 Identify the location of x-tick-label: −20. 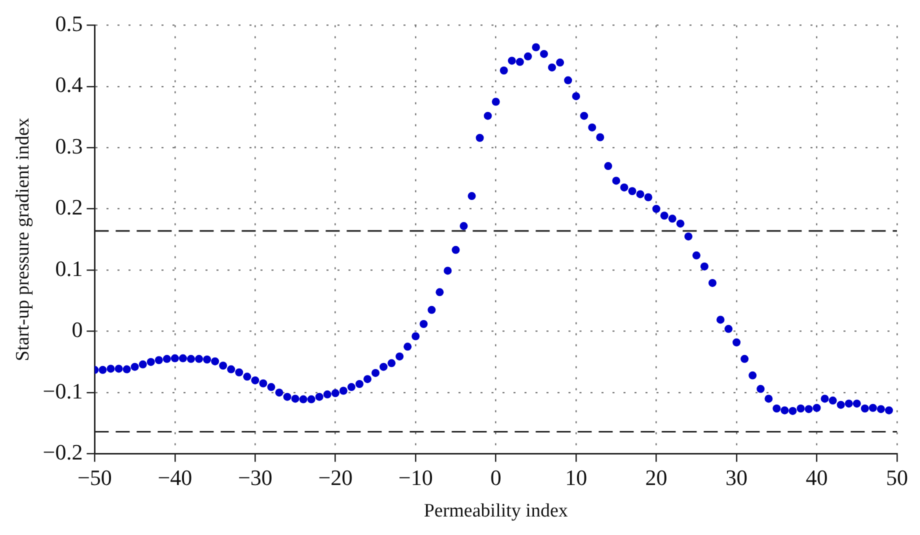
(335, 477).